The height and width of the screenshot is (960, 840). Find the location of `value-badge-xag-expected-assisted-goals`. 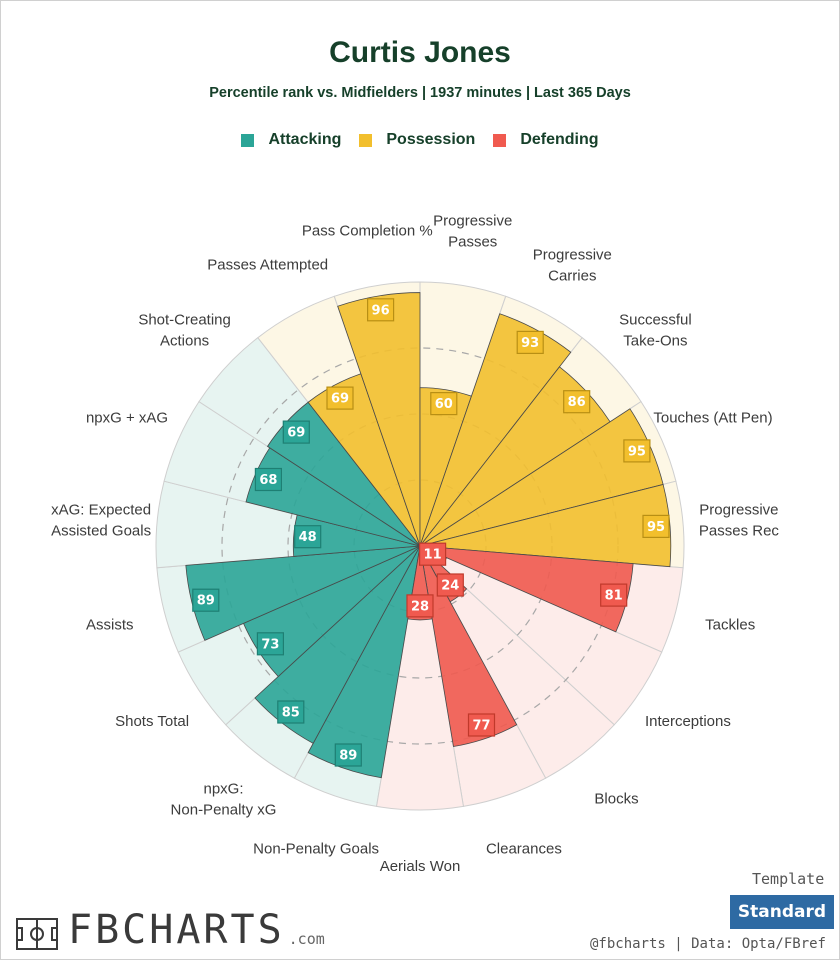

value-badge-xag-expected-assisted-goals is located at coordinates (308, 537).